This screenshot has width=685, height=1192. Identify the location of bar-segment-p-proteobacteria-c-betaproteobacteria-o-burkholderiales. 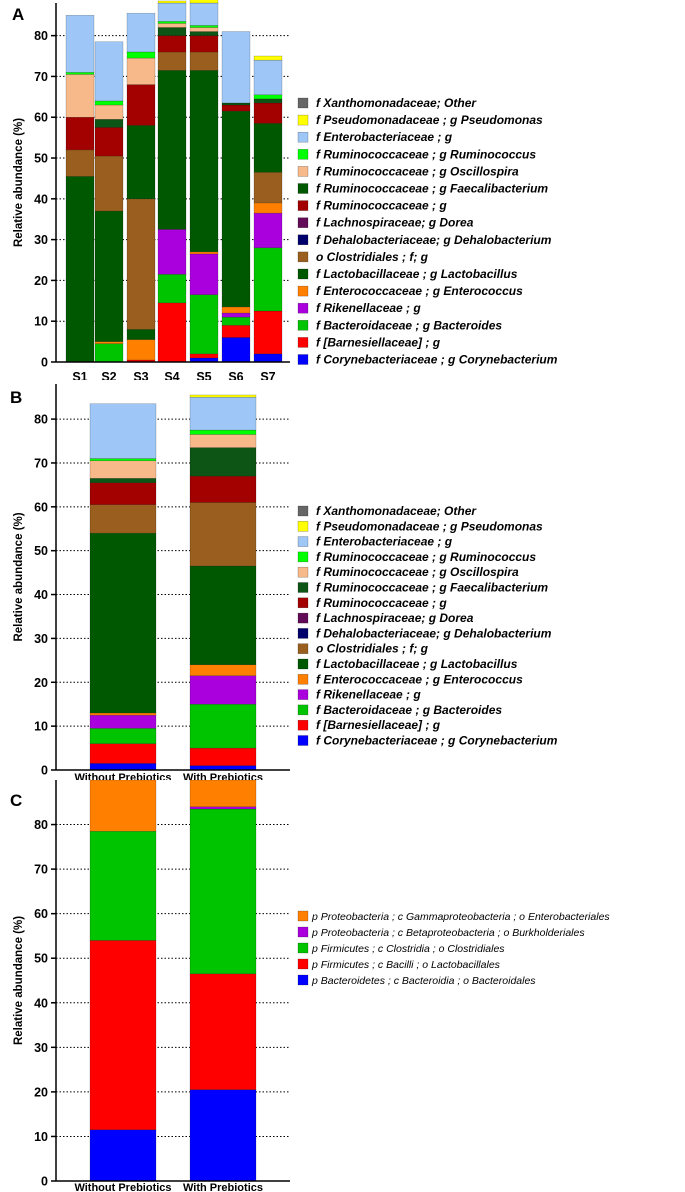
(223, 808).